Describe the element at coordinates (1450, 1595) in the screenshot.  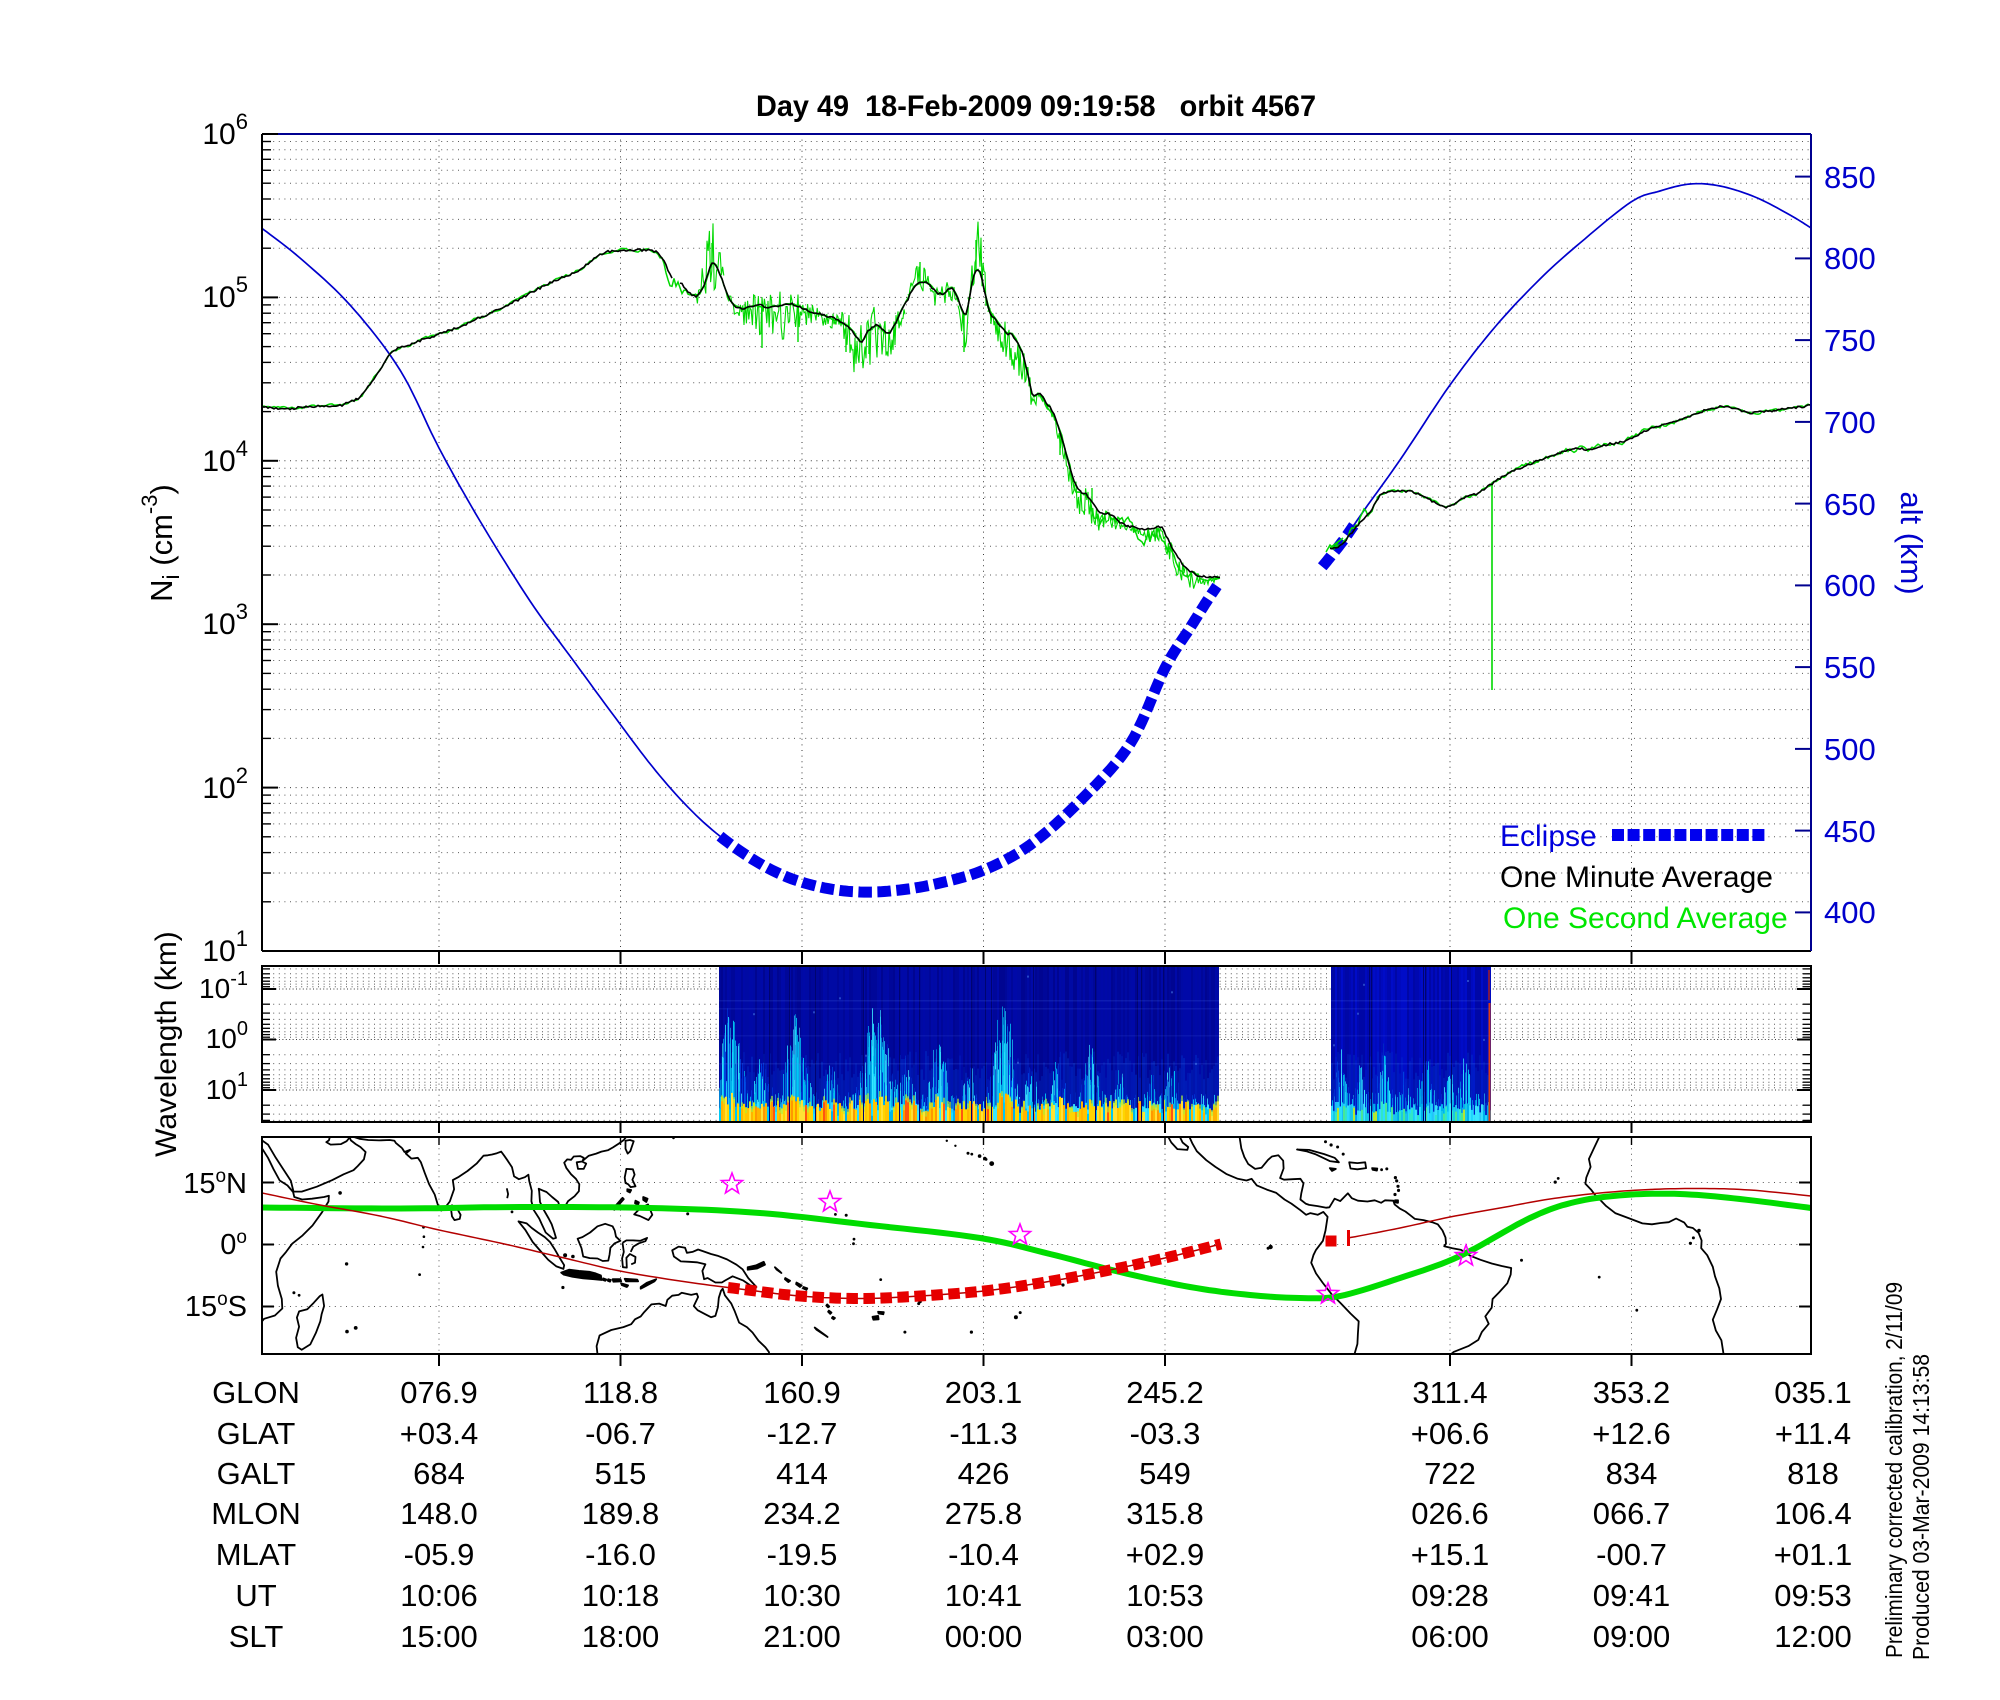
I see `svg-text: 09:28` at that location.